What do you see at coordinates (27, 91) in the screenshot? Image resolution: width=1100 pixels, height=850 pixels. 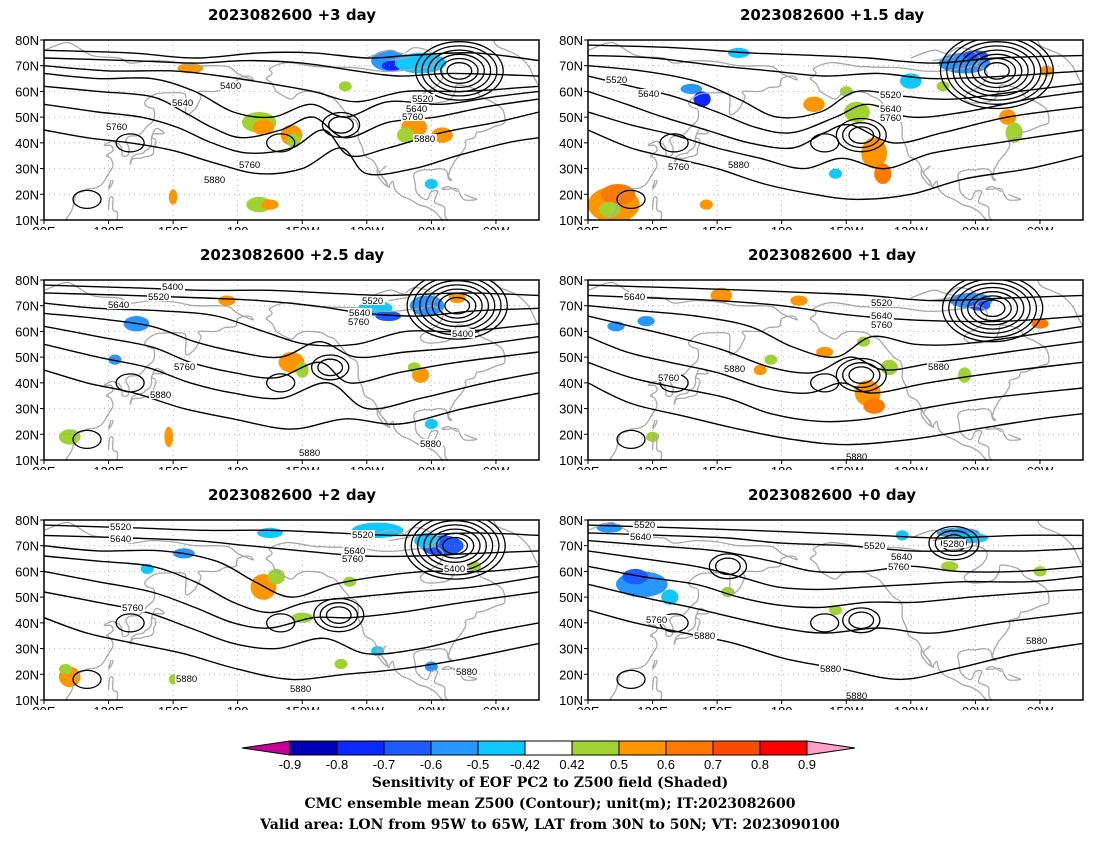 I see `lat-tick-label: 60N` at bounding box center [27, 91].